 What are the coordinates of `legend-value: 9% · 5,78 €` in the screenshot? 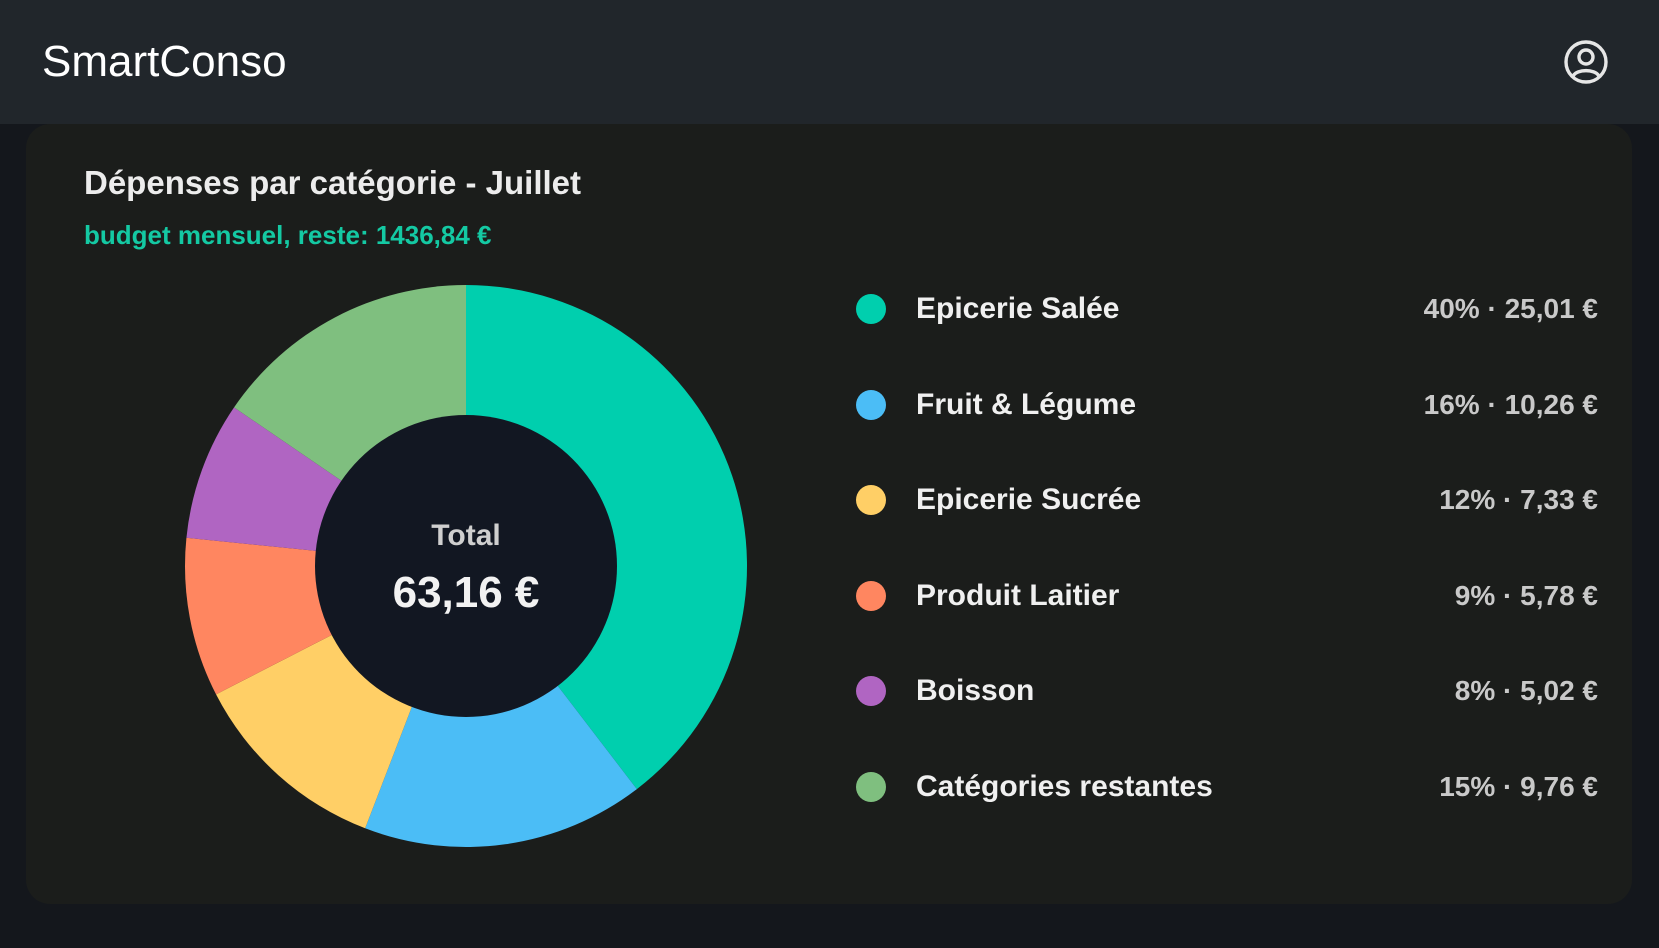 It's located at (1526, 595).